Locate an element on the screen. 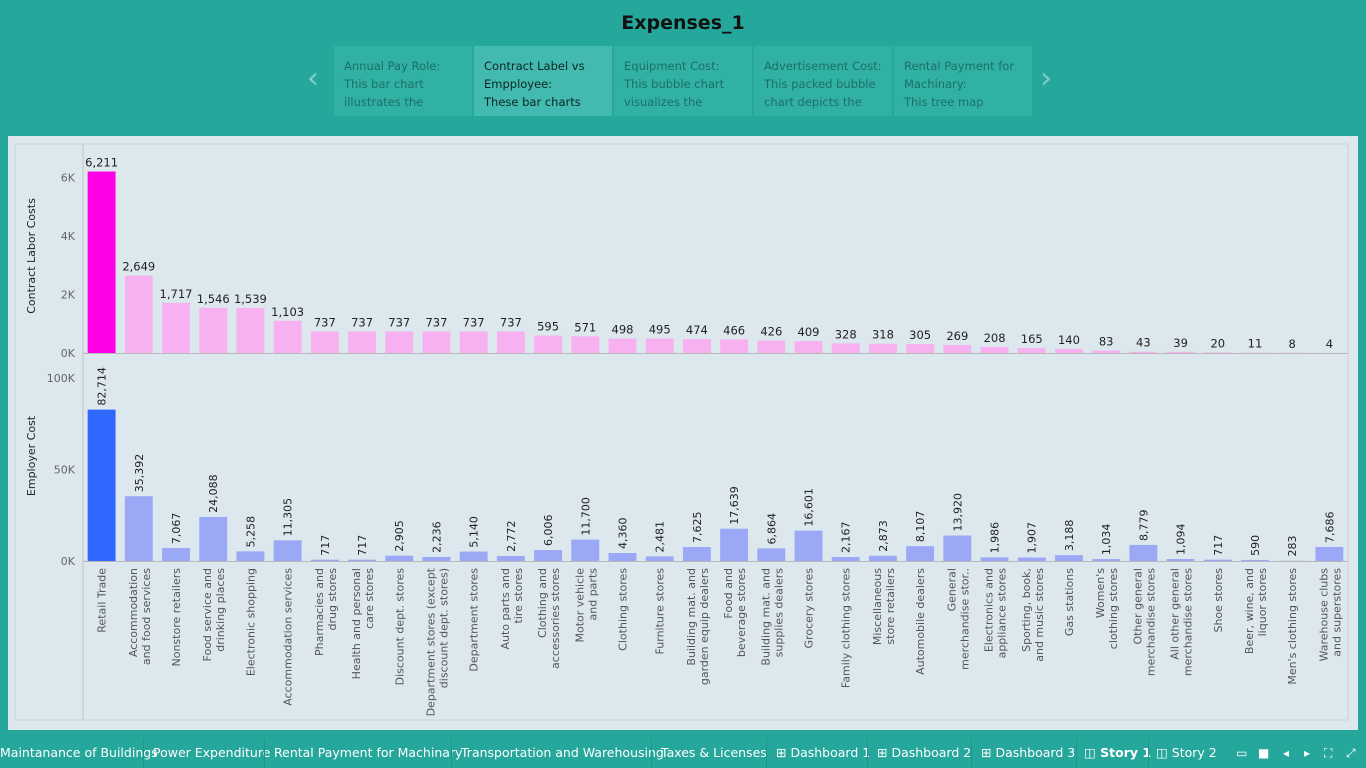 This screenshot has height=768, width=1366. x-category-label: Building mat. and is located at coordinates (765, 617).